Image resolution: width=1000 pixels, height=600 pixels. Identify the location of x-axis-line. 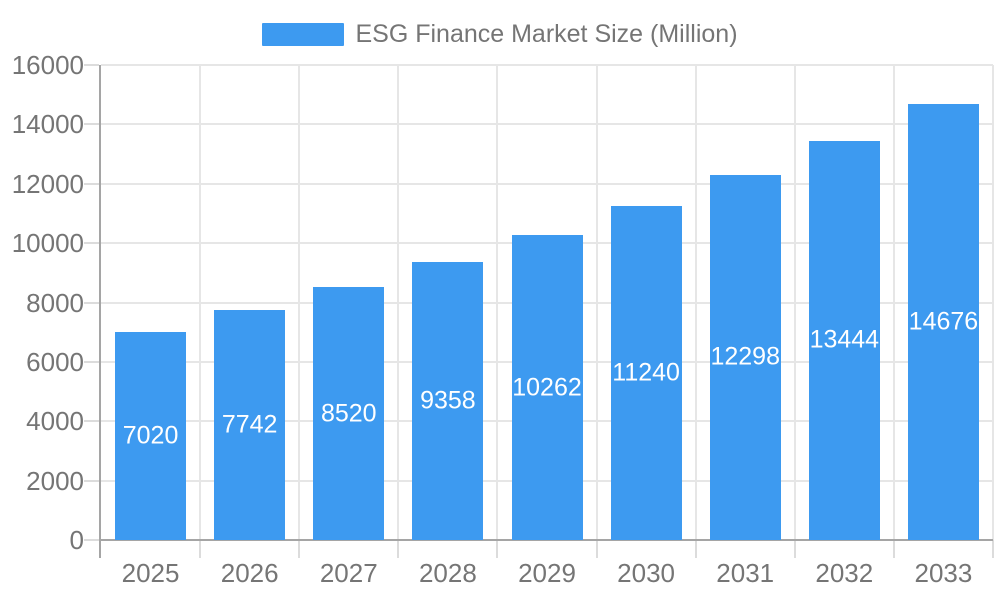
(546, 540).